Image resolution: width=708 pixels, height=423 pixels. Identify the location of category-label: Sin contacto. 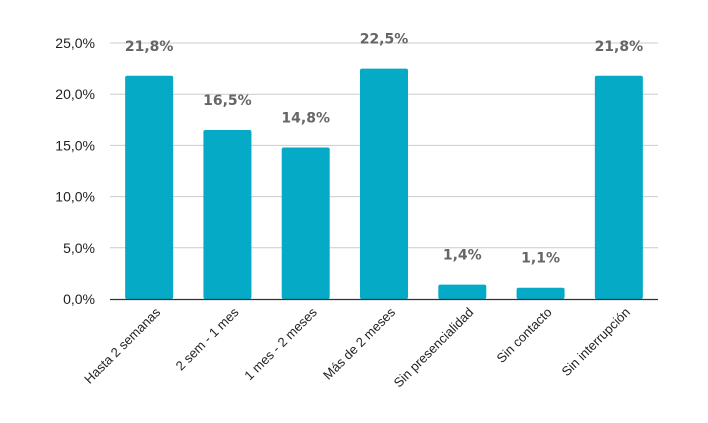
(523, 335).